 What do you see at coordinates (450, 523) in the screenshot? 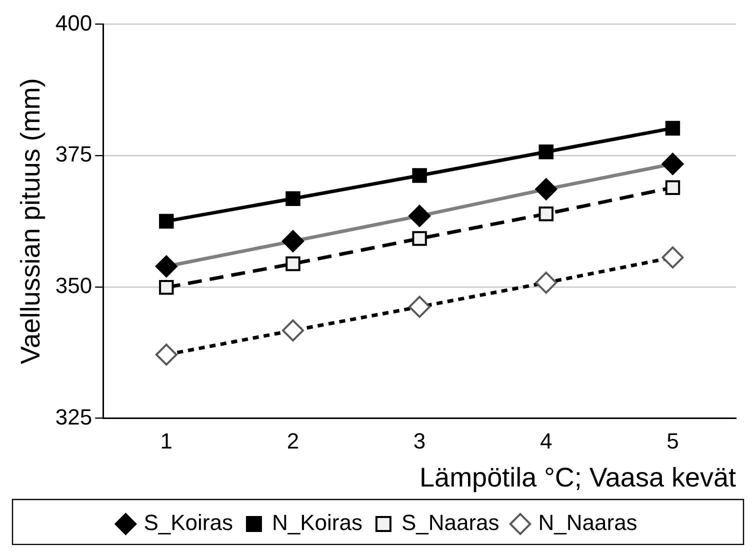
I see `legend-label: S_Naaras` at bounding box center [450, 523].